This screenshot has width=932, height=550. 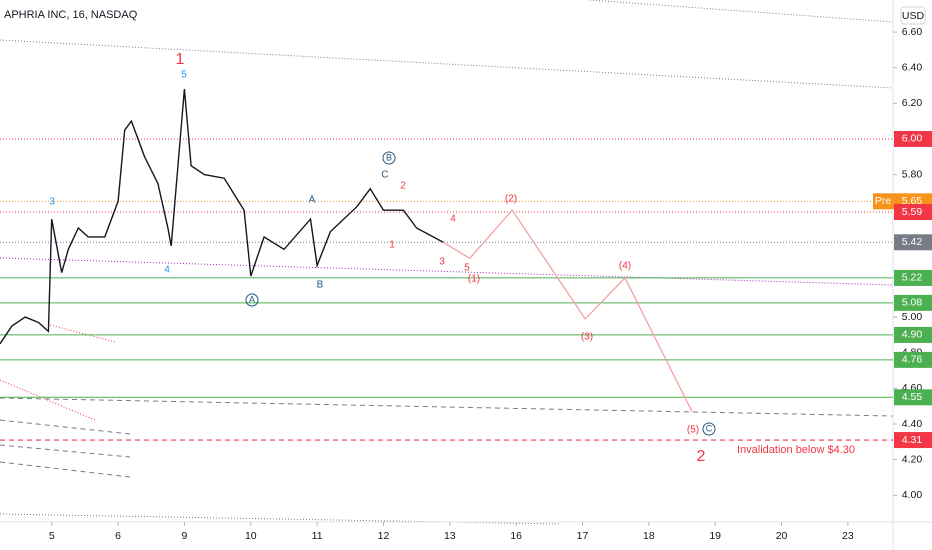 I want to click on currency-label: USD, so click(x=913, y=16).